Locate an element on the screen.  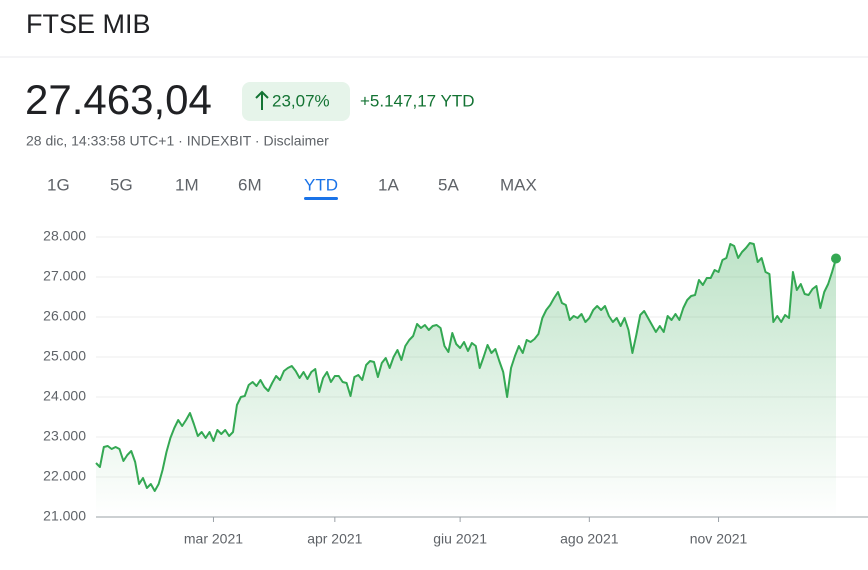
change-abs: +5.147,17 YTD is located at coordinates (417, 100).